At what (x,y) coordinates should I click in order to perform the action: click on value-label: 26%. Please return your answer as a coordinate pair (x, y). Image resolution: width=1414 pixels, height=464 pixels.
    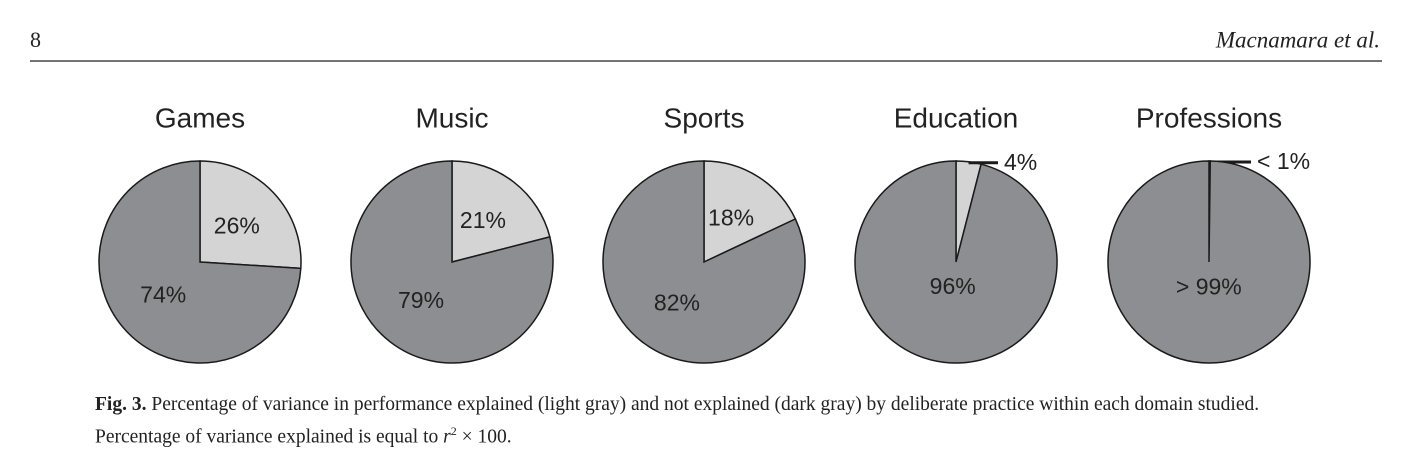
    Looking at the image, I should click on (237, 226).